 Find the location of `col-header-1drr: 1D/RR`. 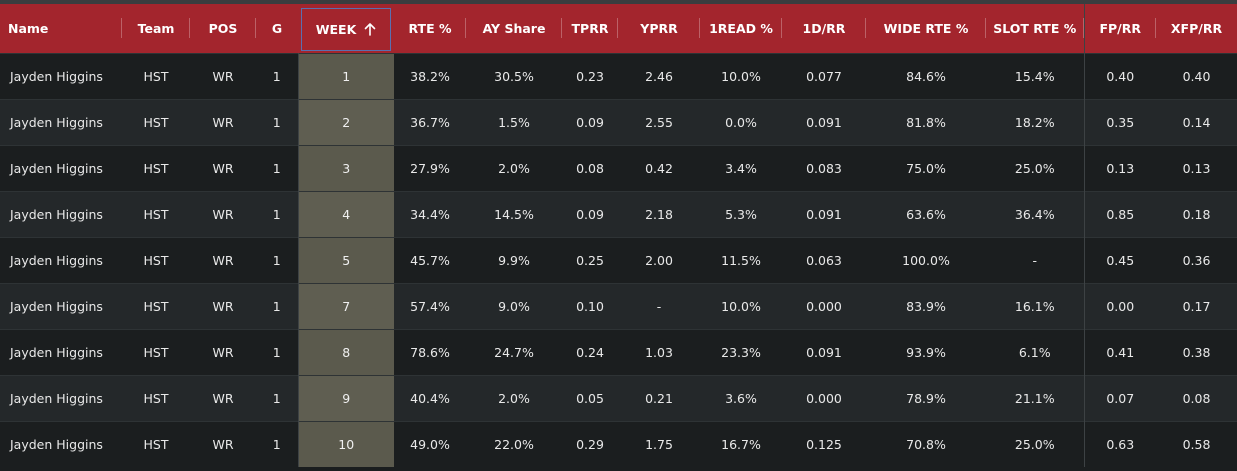

col-header-1drr: 1D/RR is located at coordinates (824, 28).